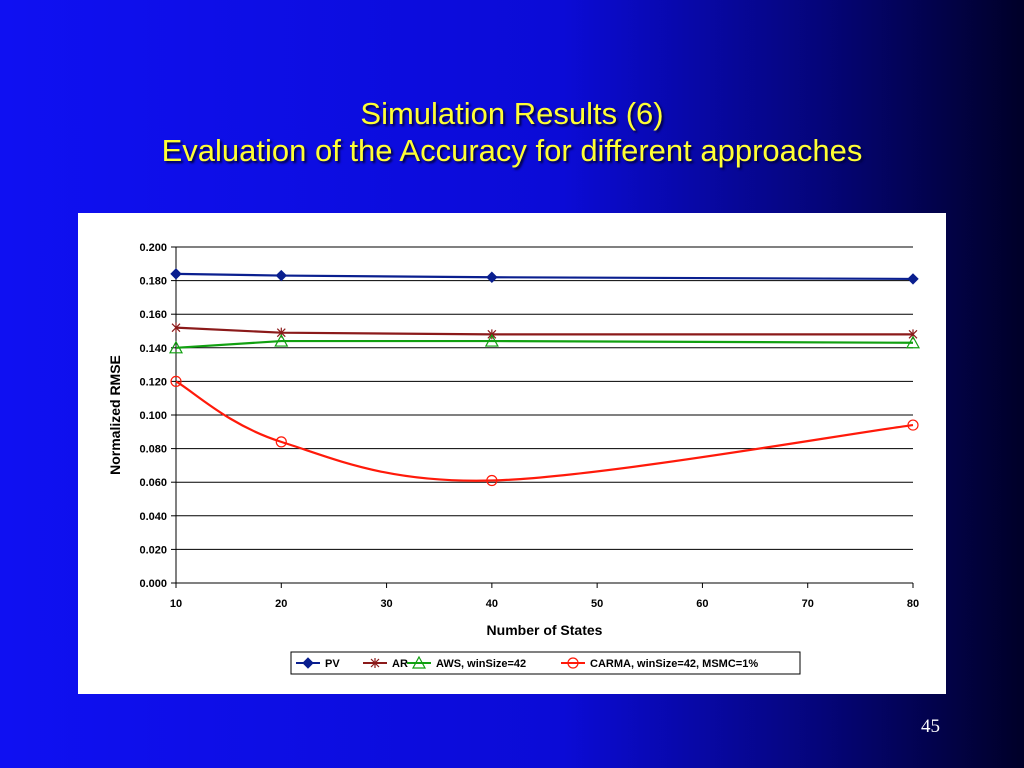 This screenshot has width=1024, height=768. What do you see at coordinates (153, 450) in the screenshot?
I see `y-tick-label: 0.080` at bounding box center [153, 450].